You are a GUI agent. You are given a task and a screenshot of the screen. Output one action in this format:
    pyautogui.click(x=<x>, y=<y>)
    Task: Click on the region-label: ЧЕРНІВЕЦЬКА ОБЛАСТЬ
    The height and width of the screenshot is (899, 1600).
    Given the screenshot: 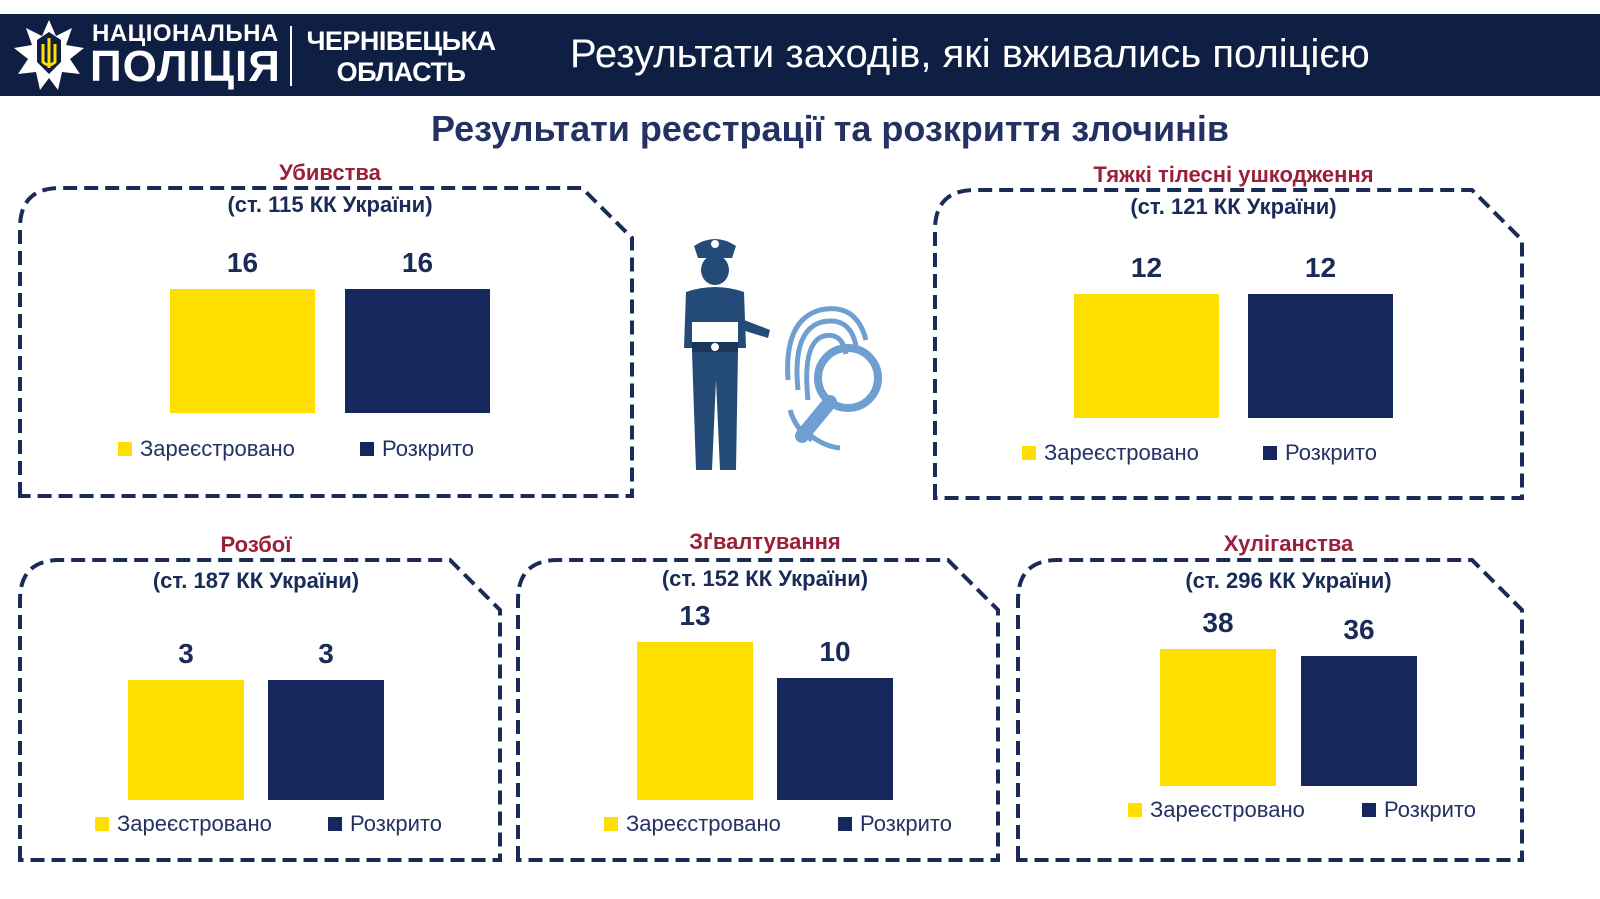 What is the action you would take?
    pyautogui.click(x=401, y=57)
    